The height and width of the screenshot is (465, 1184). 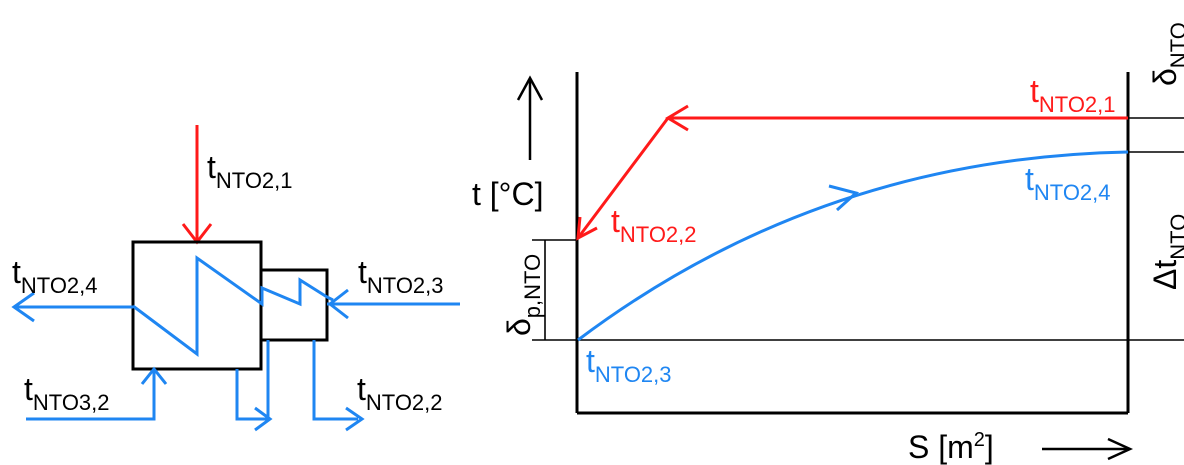 What do you see at coordinates (1165, 54) in the screenshot?
I see `label-delta-nto: δNTO` at bounding box center [1165, 54].